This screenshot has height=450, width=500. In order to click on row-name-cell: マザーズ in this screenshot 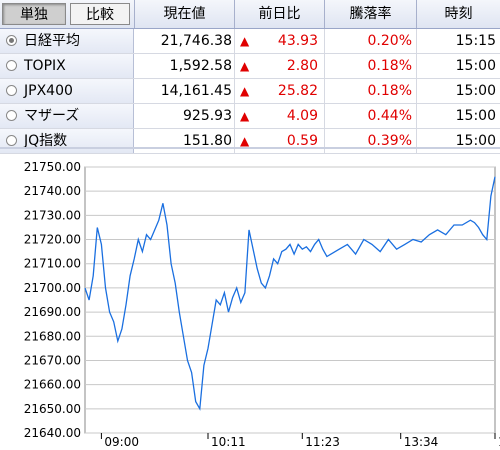, I will do `click(67, 116)`.